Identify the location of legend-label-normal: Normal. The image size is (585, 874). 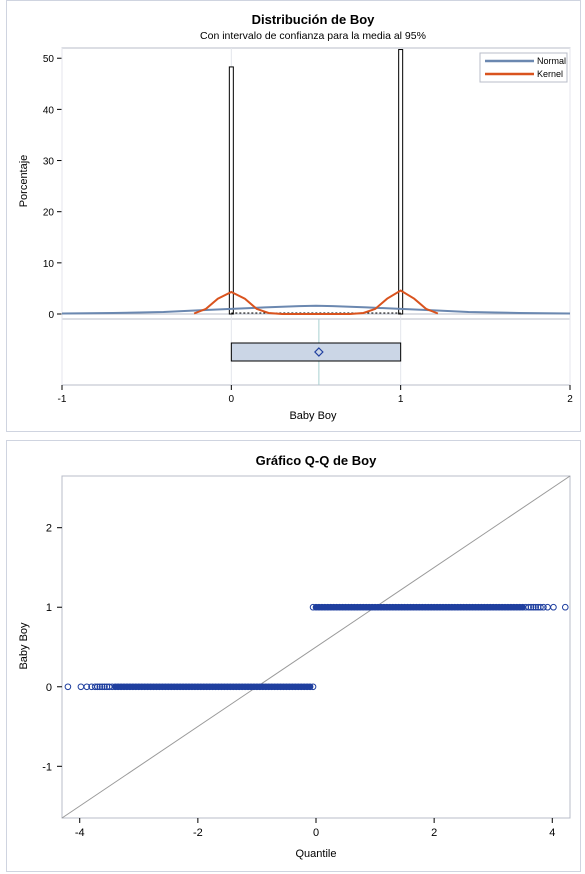
(551, 61).